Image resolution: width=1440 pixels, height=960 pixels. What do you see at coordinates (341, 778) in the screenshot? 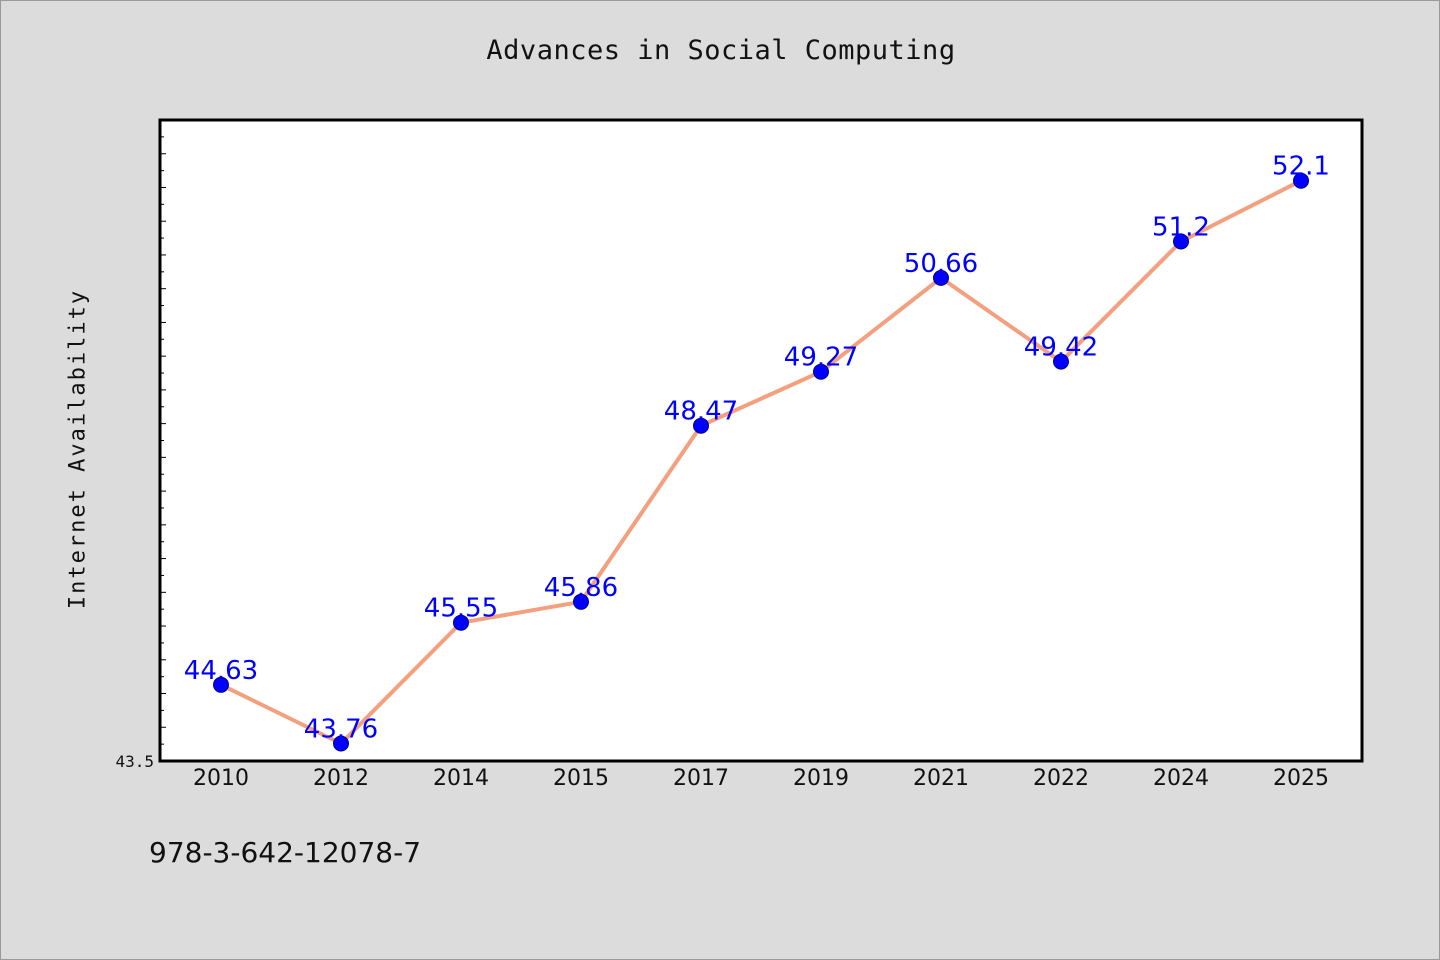
I see `x-tick-label: 2012` at bounding box center [341, 778].